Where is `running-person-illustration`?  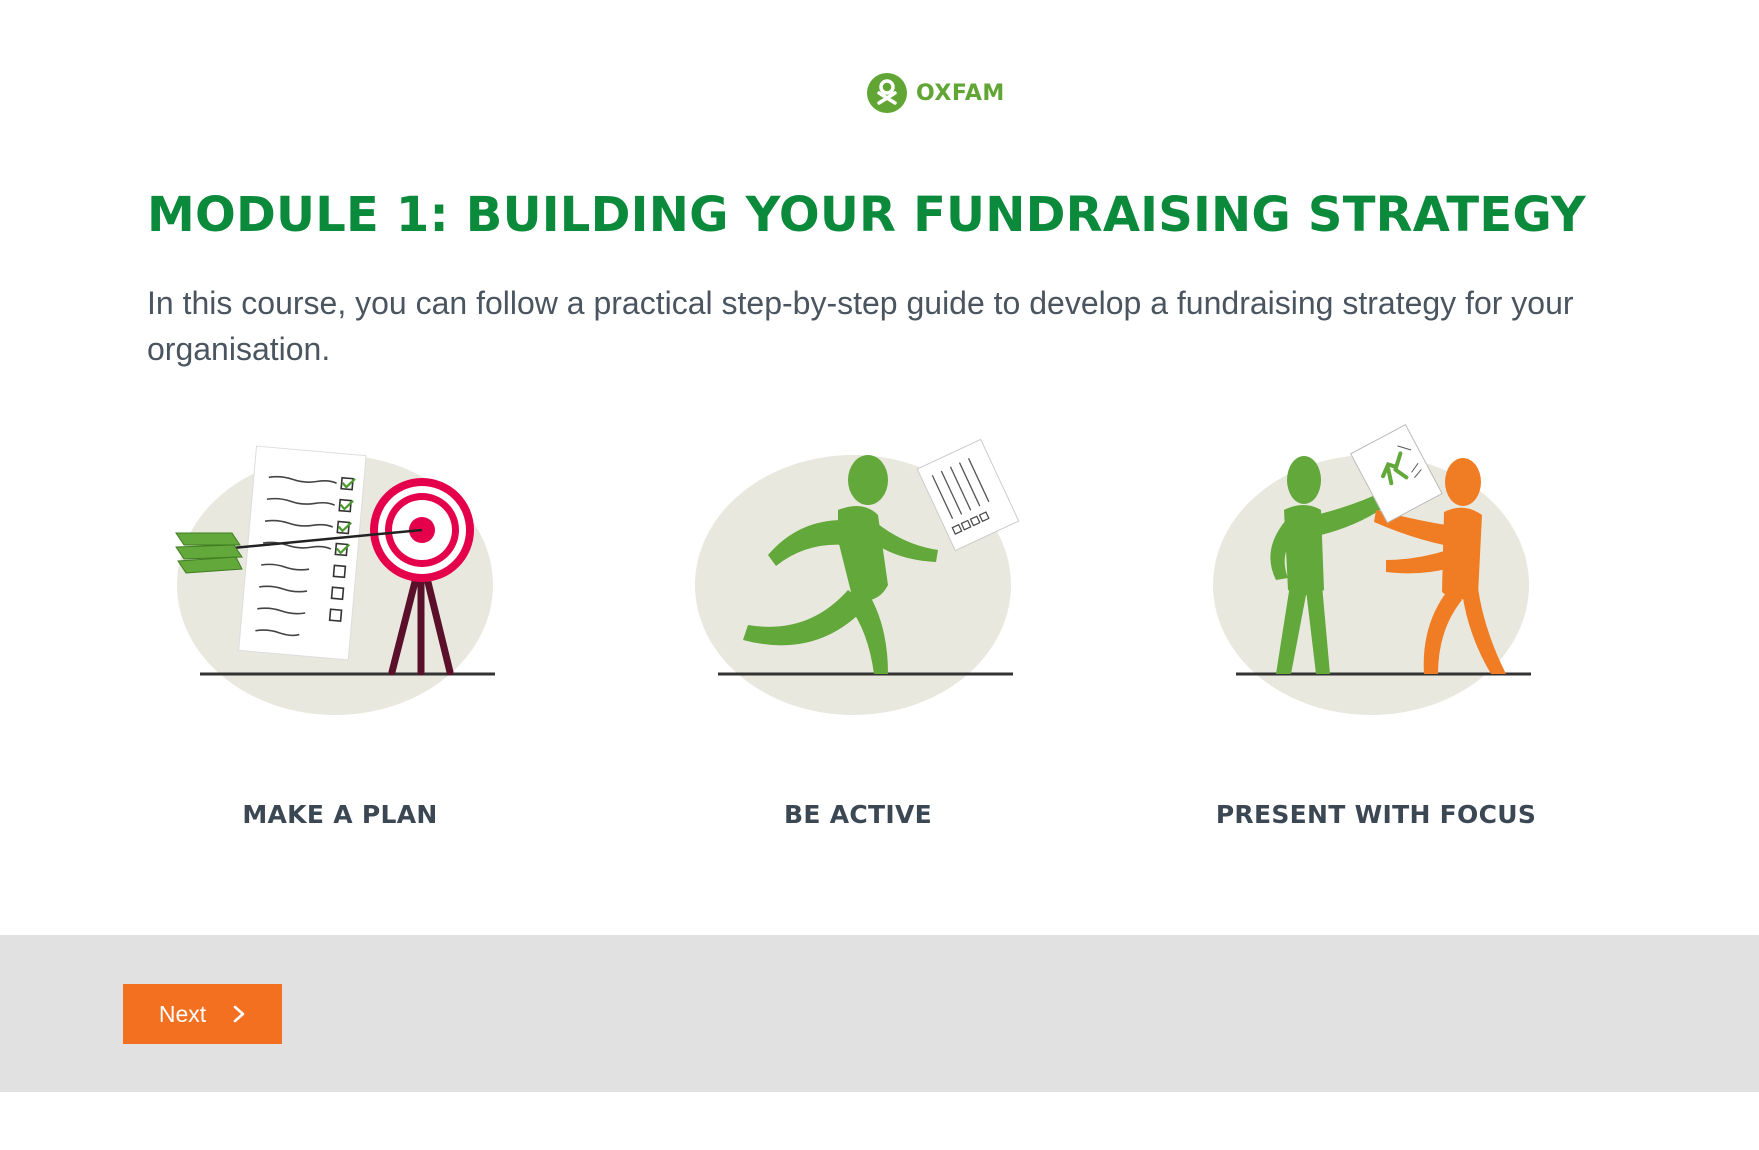
running-person-illustration is located at coordinates (857, 576).